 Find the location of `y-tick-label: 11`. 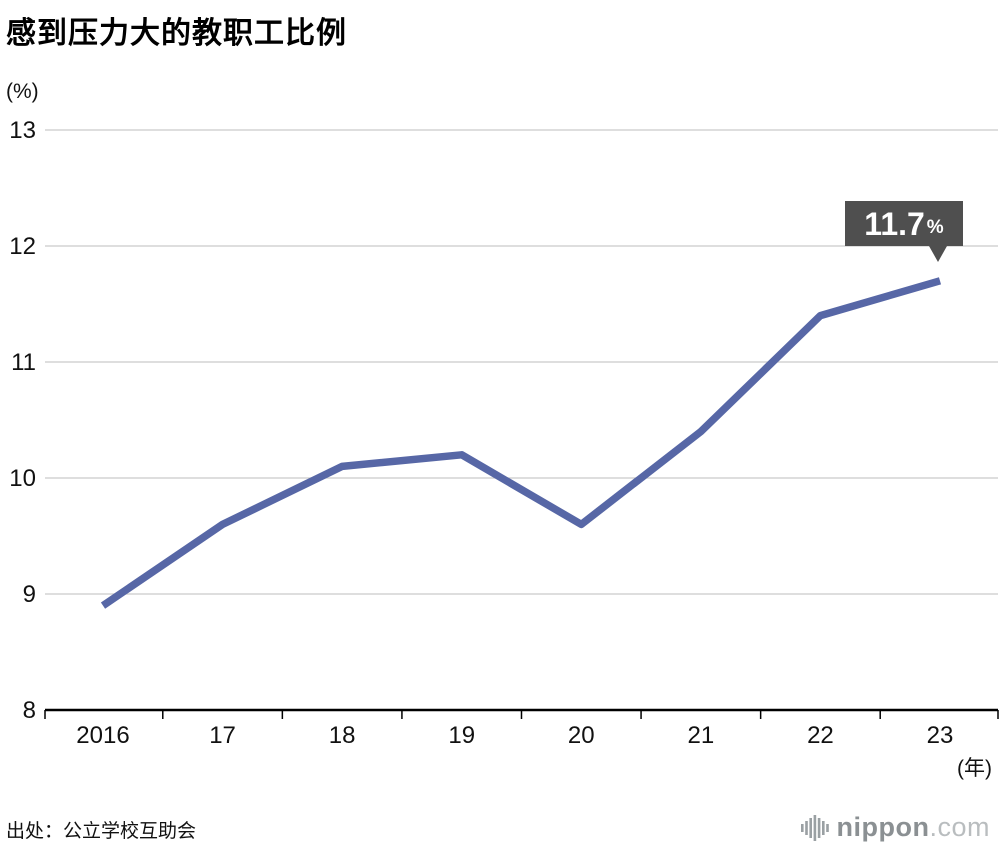

y-tick-label: 11 is located at coordinates (23, 362).